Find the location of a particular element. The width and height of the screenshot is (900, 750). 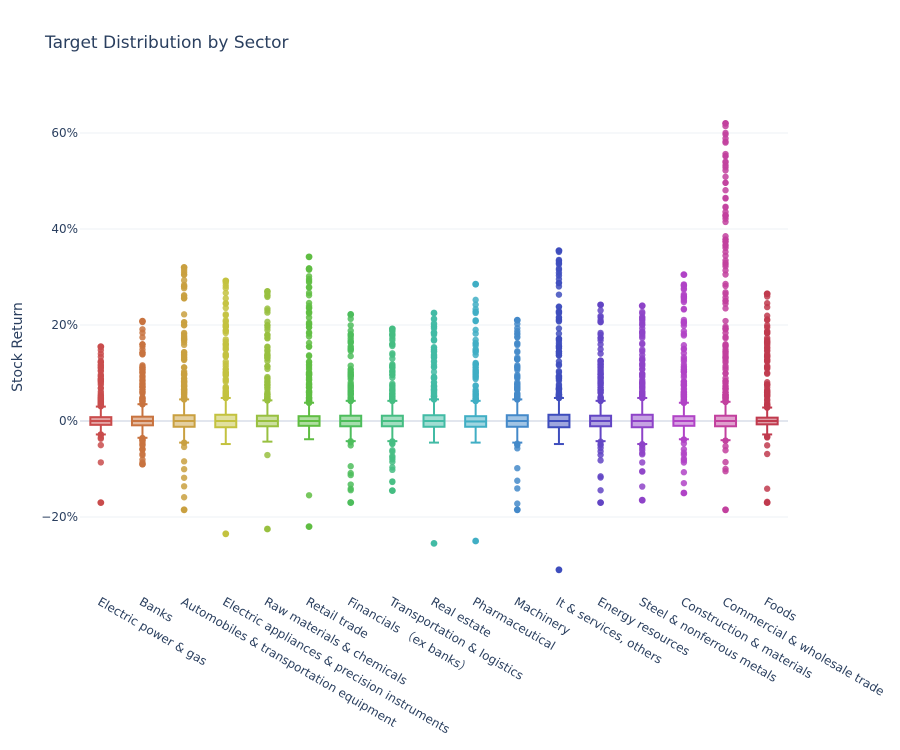

y-axis-ticks: −20% 0% 20% 40% 60% is located at coordinates (59, 325).